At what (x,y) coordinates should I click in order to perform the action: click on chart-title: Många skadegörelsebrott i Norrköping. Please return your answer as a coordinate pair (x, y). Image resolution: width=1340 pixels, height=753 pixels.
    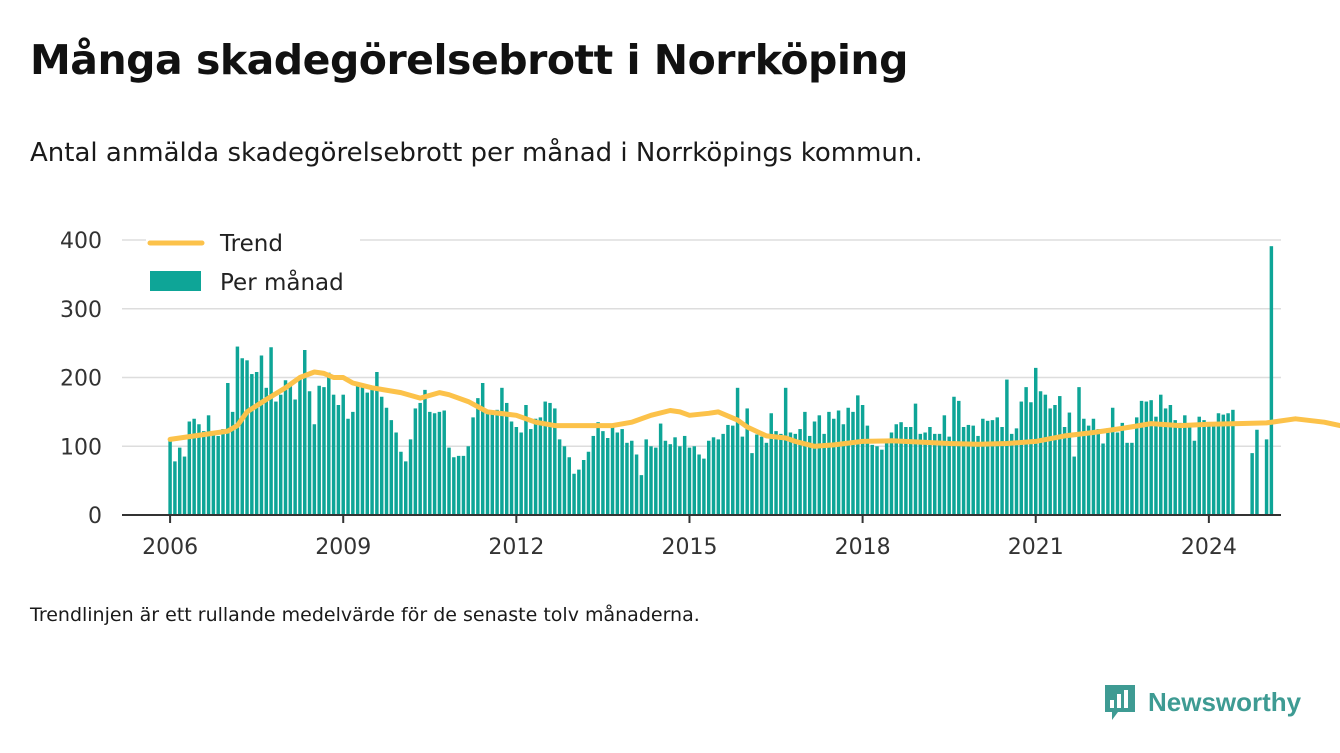
    Looking at the image, I should click on (469, 60).